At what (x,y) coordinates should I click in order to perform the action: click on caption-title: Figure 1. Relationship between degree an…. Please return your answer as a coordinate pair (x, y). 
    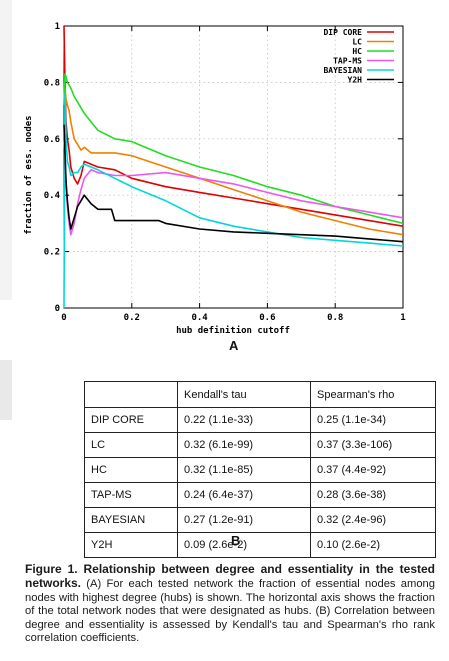
    Looking at the image, I should click on (230, 576).